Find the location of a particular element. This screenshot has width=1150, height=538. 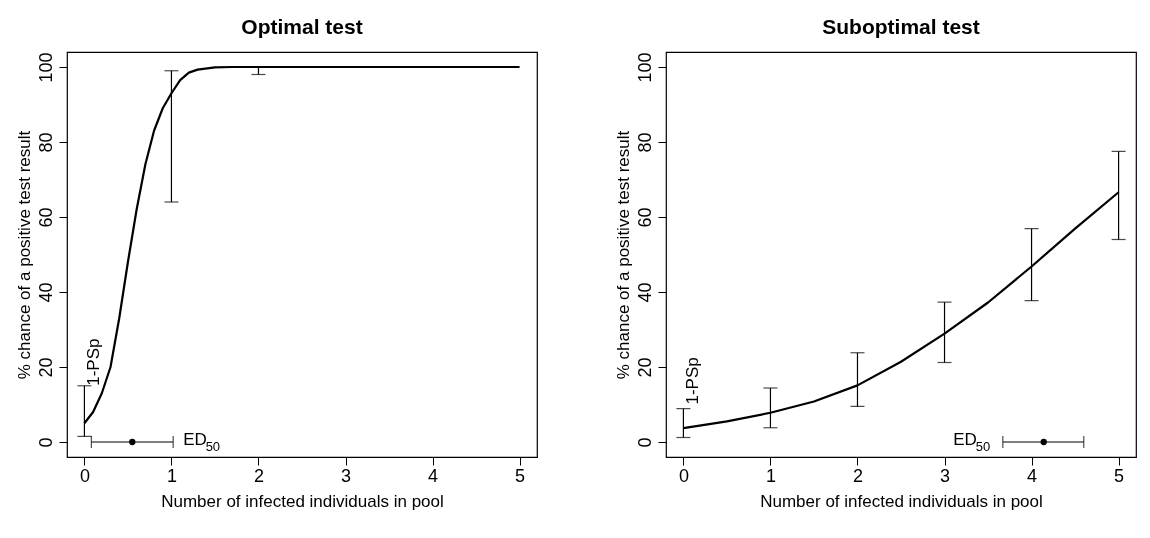

chart-title: Suboptimal test is located at coordinates (901, 26).